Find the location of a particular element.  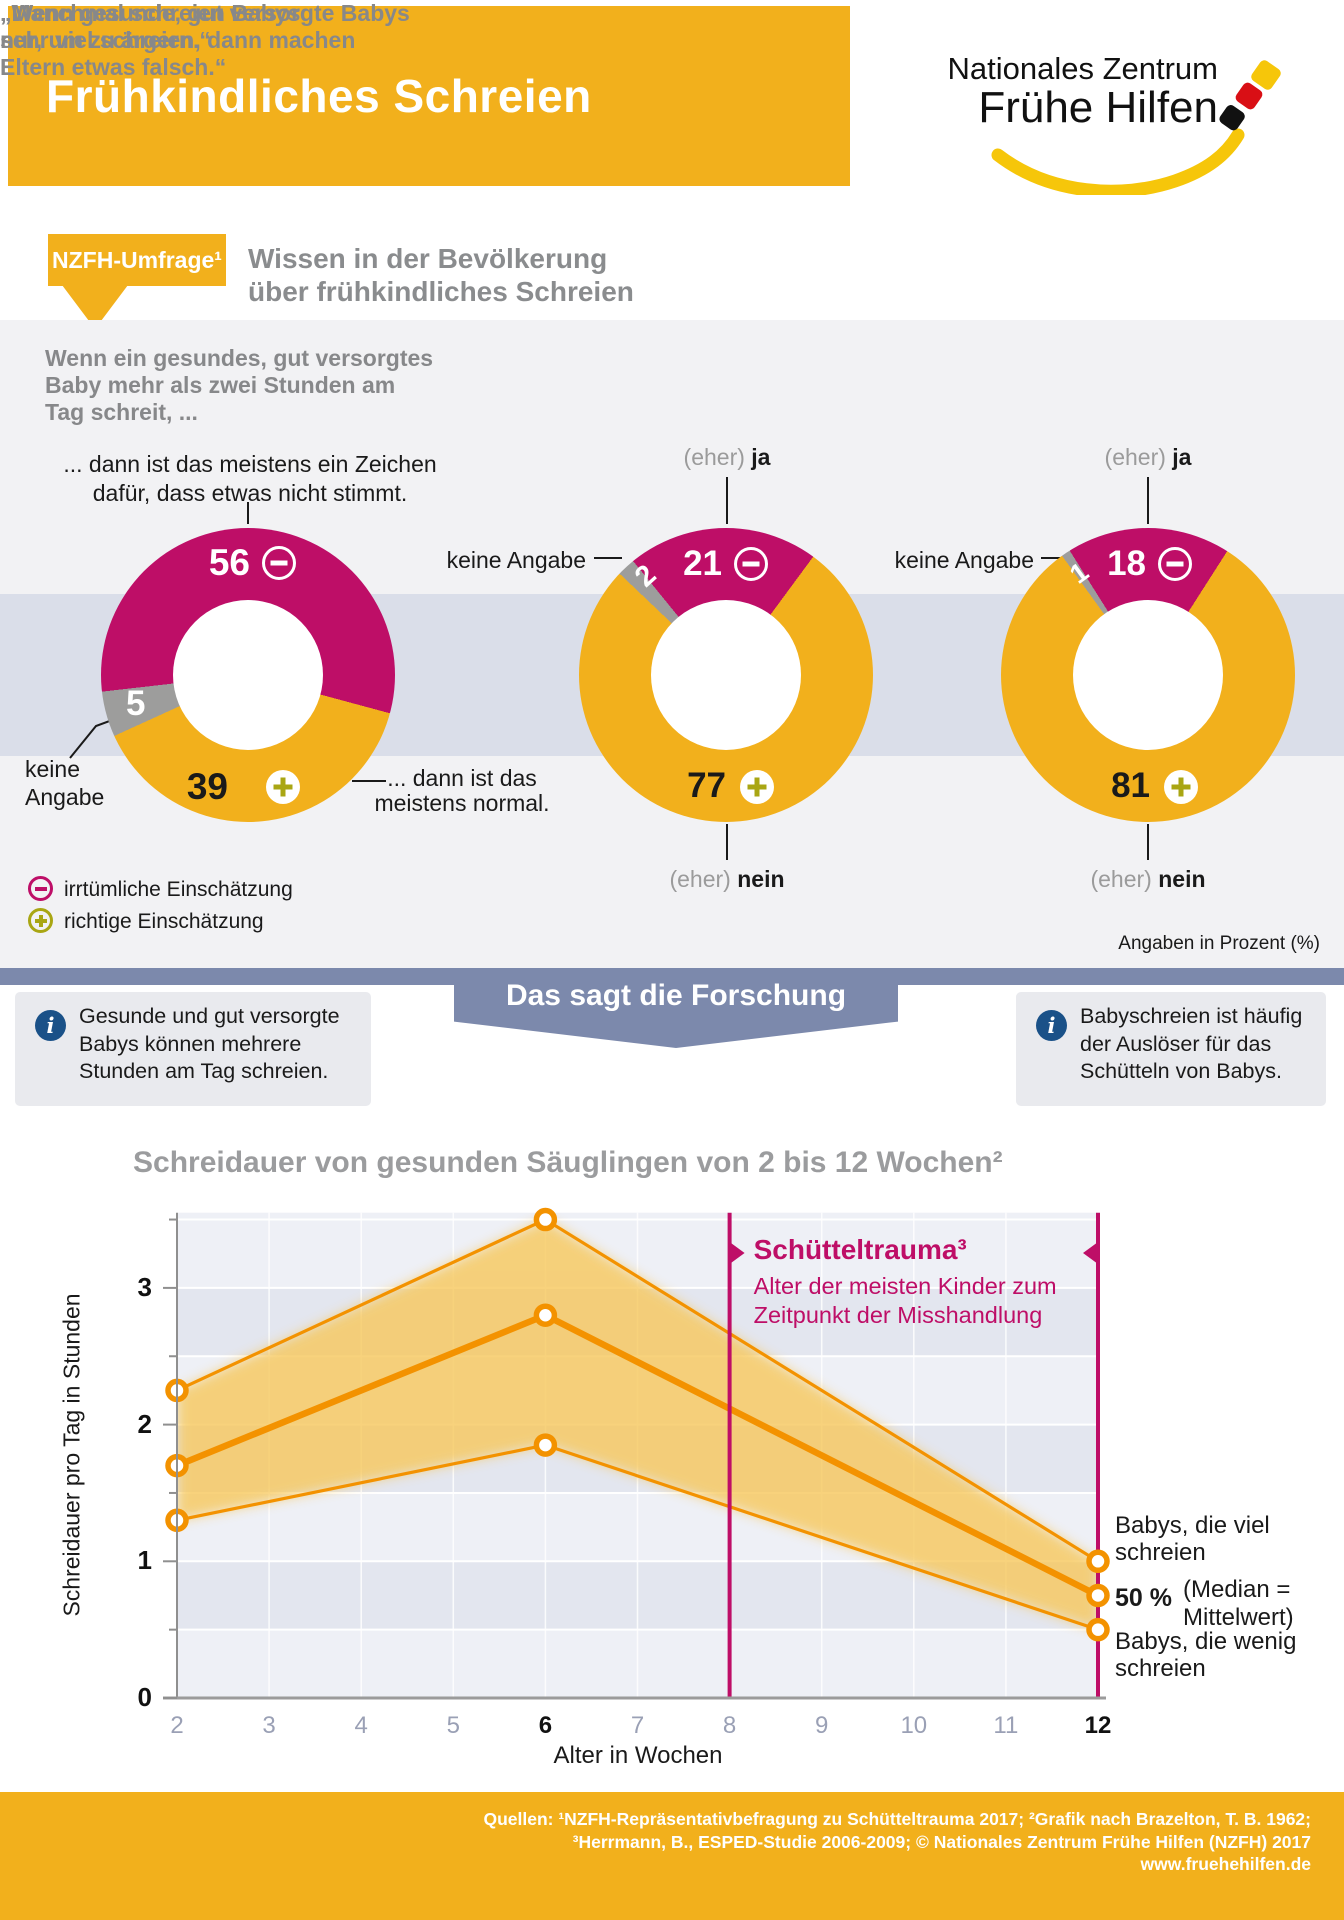

legend-plus-icon is located at coordinates (40, 920).